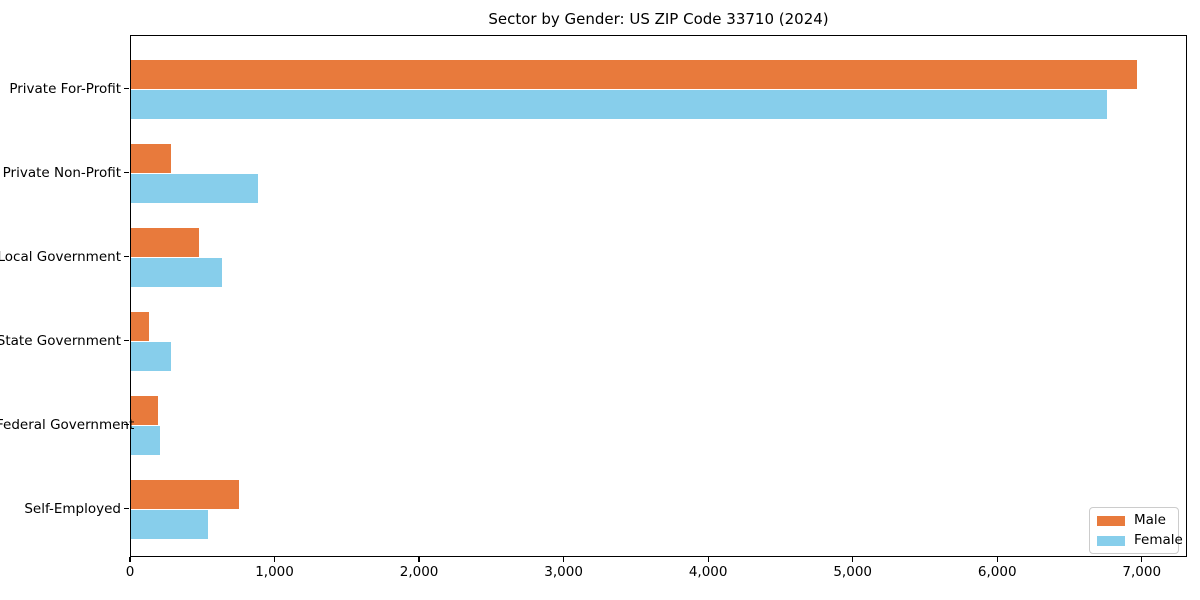 The height and width of the screenshot is (600, 1200). Describe the element at coordinates (151, 159) in the screenshot. I see `bar-male-private-non-profit` at that location.